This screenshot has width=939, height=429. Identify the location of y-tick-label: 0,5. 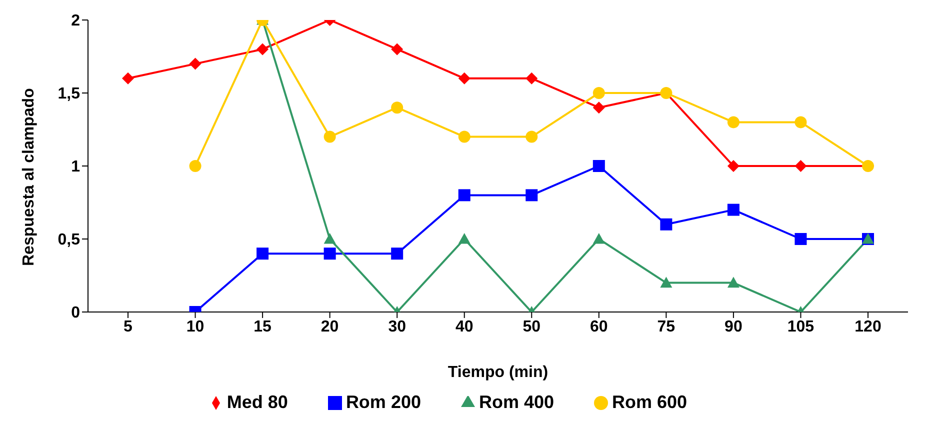
(69, 240).